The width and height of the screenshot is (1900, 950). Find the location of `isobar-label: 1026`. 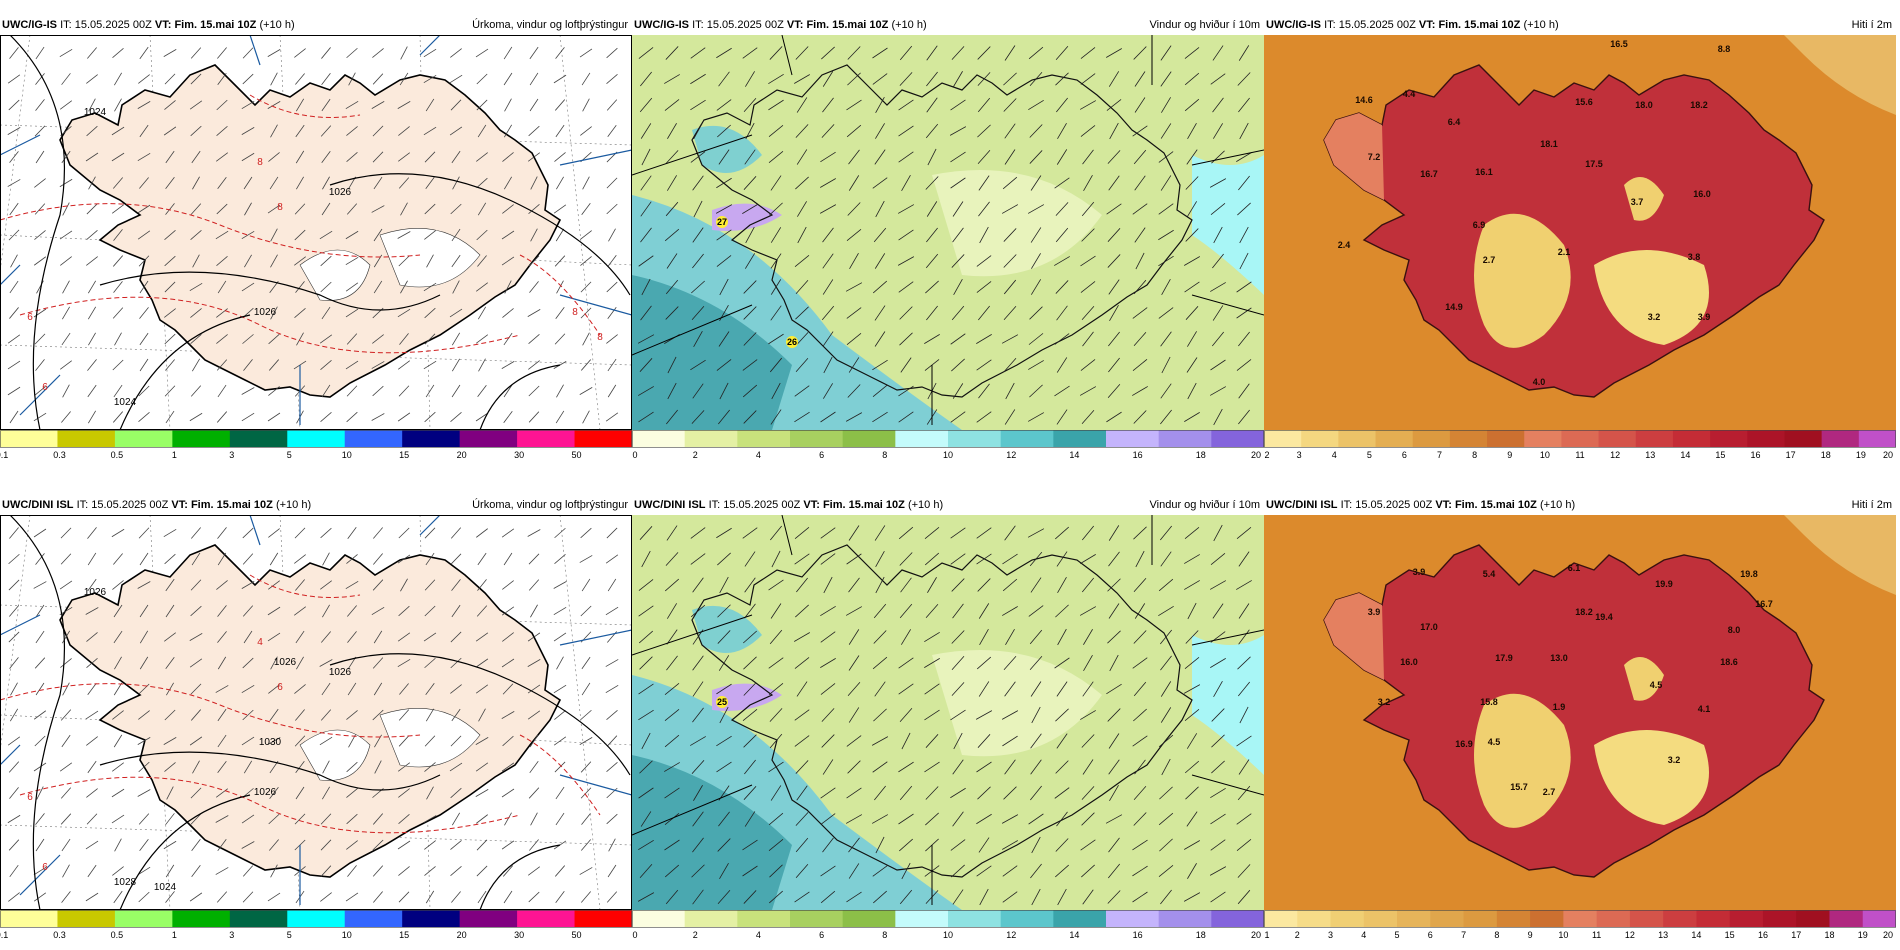

isobar-label: 1026 is located at coordinates (95, 592).